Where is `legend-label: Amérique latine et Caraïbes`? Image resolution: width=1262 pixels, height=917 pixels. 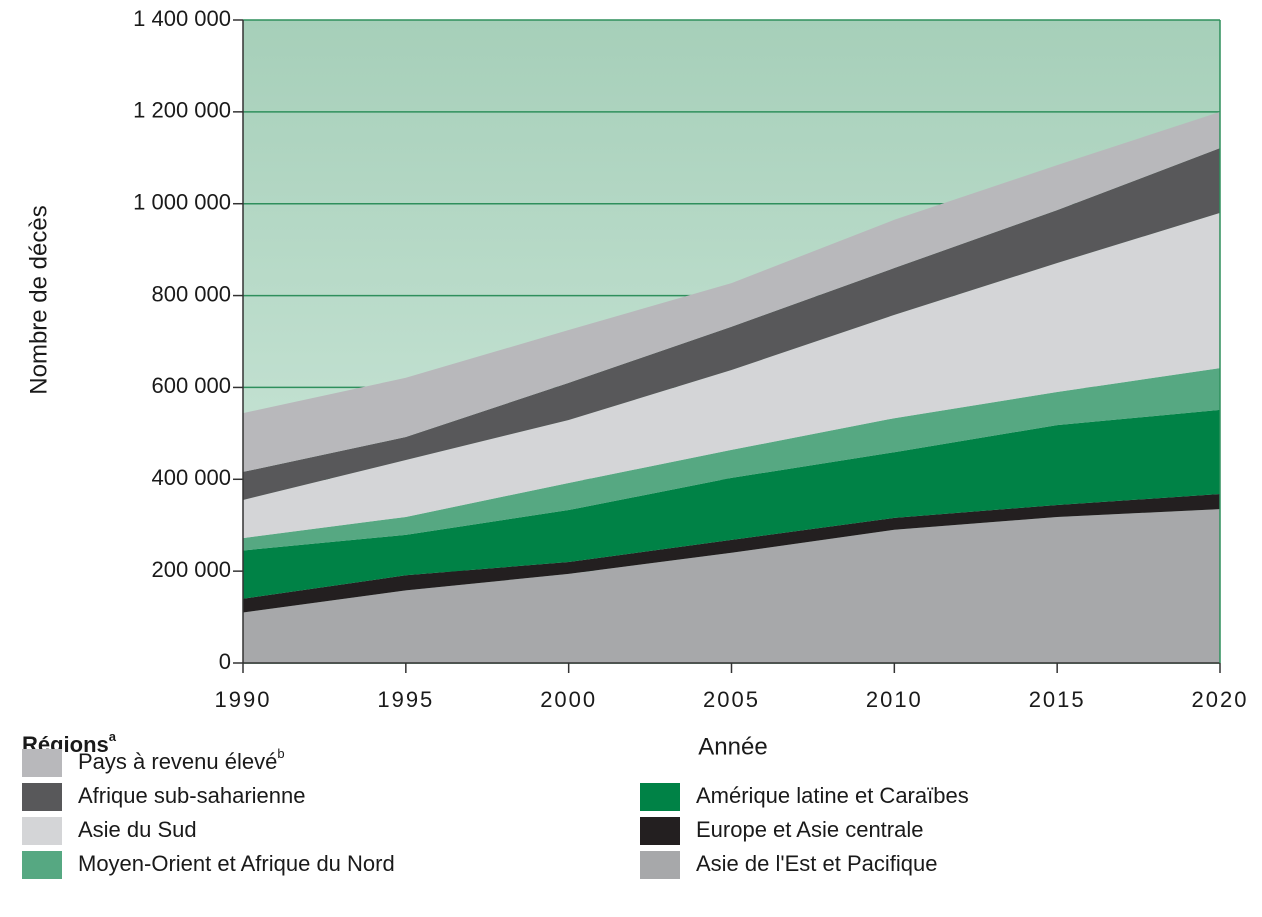 legend-label: Amérique latine et Caraïbes is located at coordinates (832, 795).